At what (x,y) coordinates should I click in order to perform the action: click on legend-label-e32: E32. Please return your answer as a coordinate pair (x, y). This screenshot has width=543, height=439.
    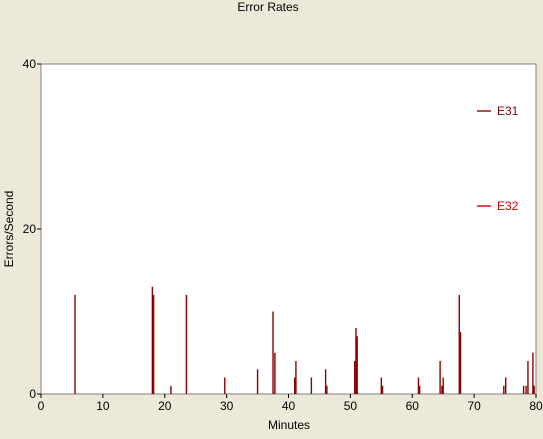
    Looking at the image, I should click on (508, 206).